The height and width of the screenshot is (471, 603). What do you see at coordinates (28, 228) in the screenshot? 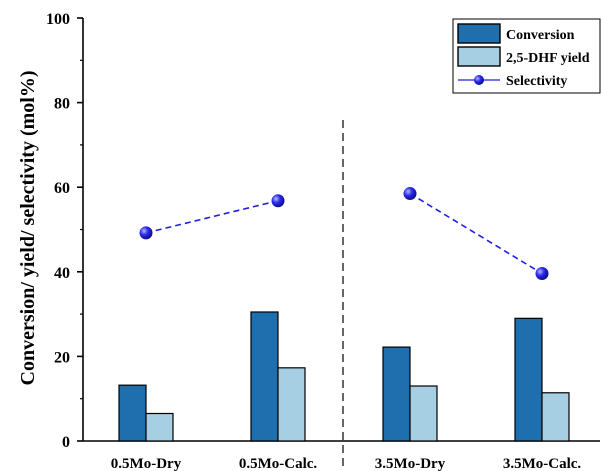
I see `y-axis-label: Conversion/ yield/ selectivity (mol%)` at bounding box center [28, 228].